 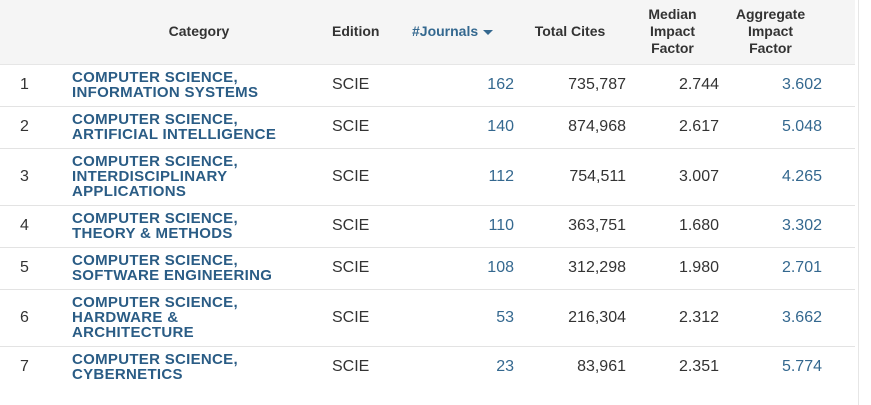 I want to click on edition-header: Edition, so click(x=356, y=31).